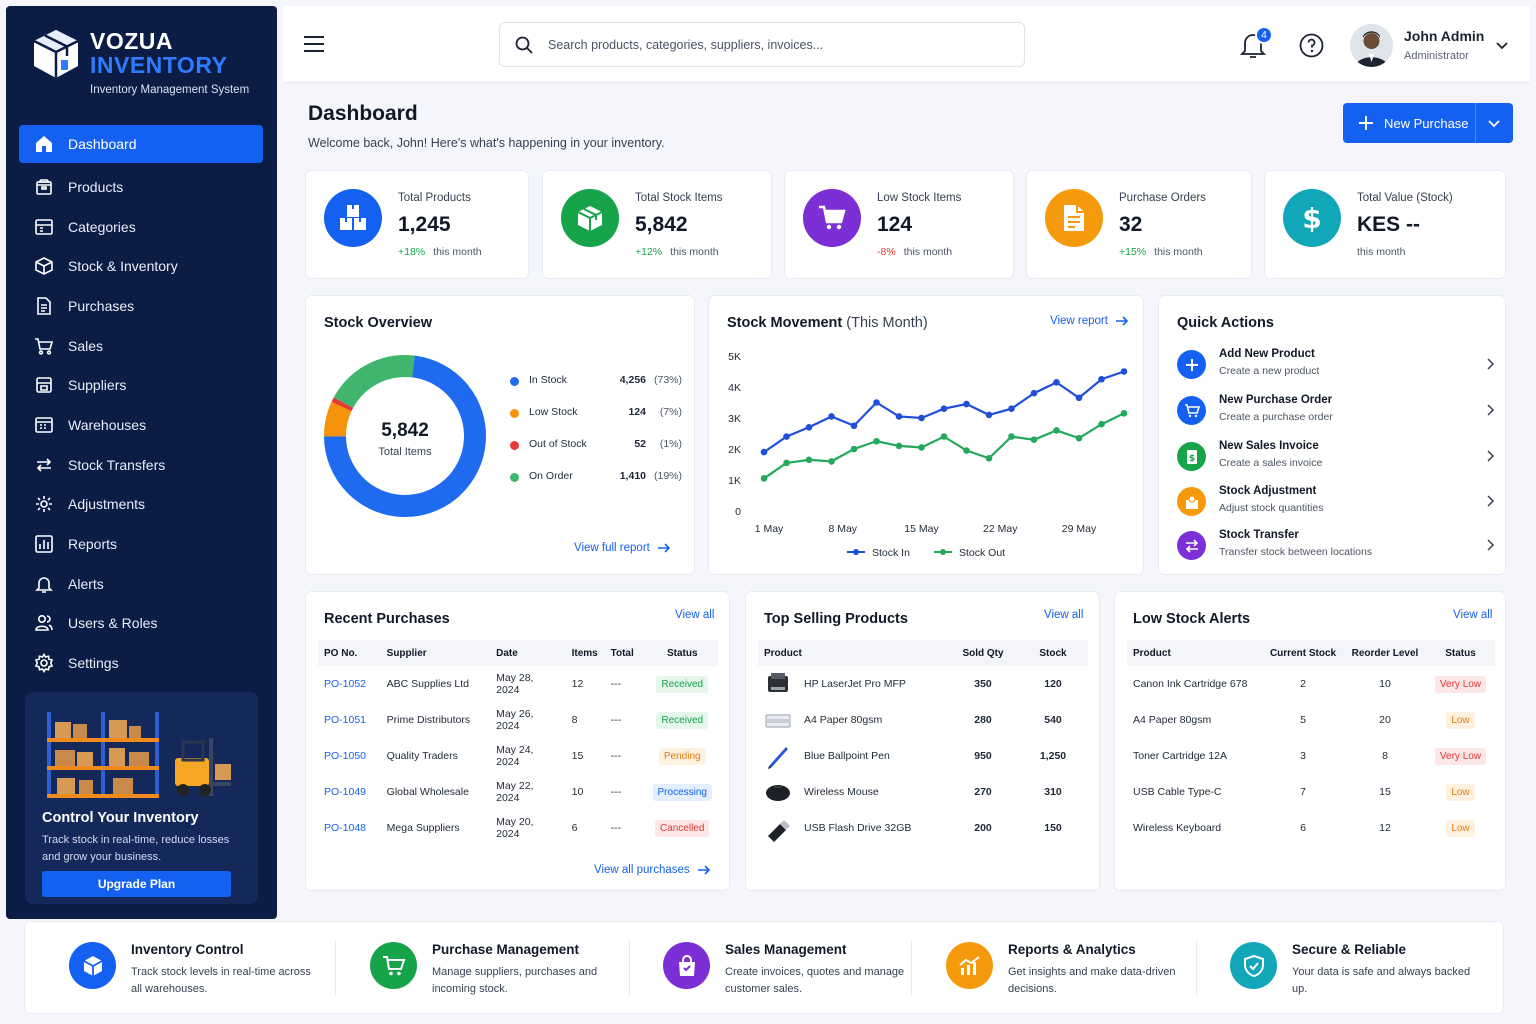 Image resolution: width=1536 pixels, height=1024 pixels. Describe the element at coordinates (1491, 364) in the screenshot. I see `chevron-right-icon` at that location.